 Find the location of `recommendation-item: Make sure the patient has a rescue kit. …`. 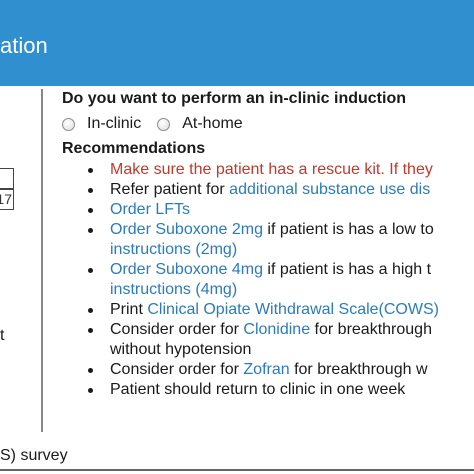

recommendation-item: Make sure the patient has a rescue kit. … is located at coordinates (281, 170).